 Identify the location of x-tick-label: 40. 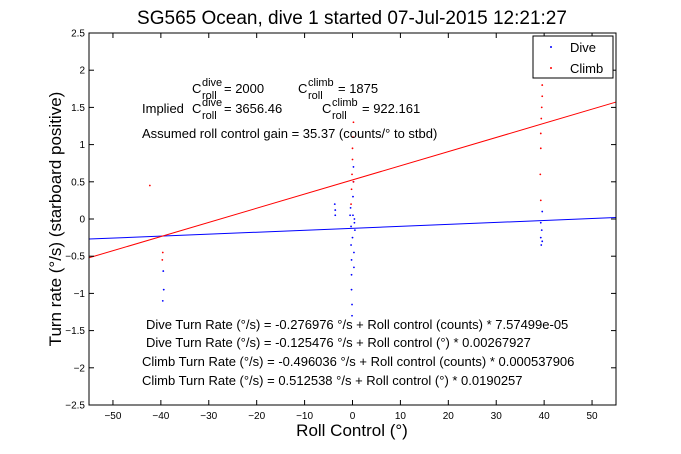
(545, 416).